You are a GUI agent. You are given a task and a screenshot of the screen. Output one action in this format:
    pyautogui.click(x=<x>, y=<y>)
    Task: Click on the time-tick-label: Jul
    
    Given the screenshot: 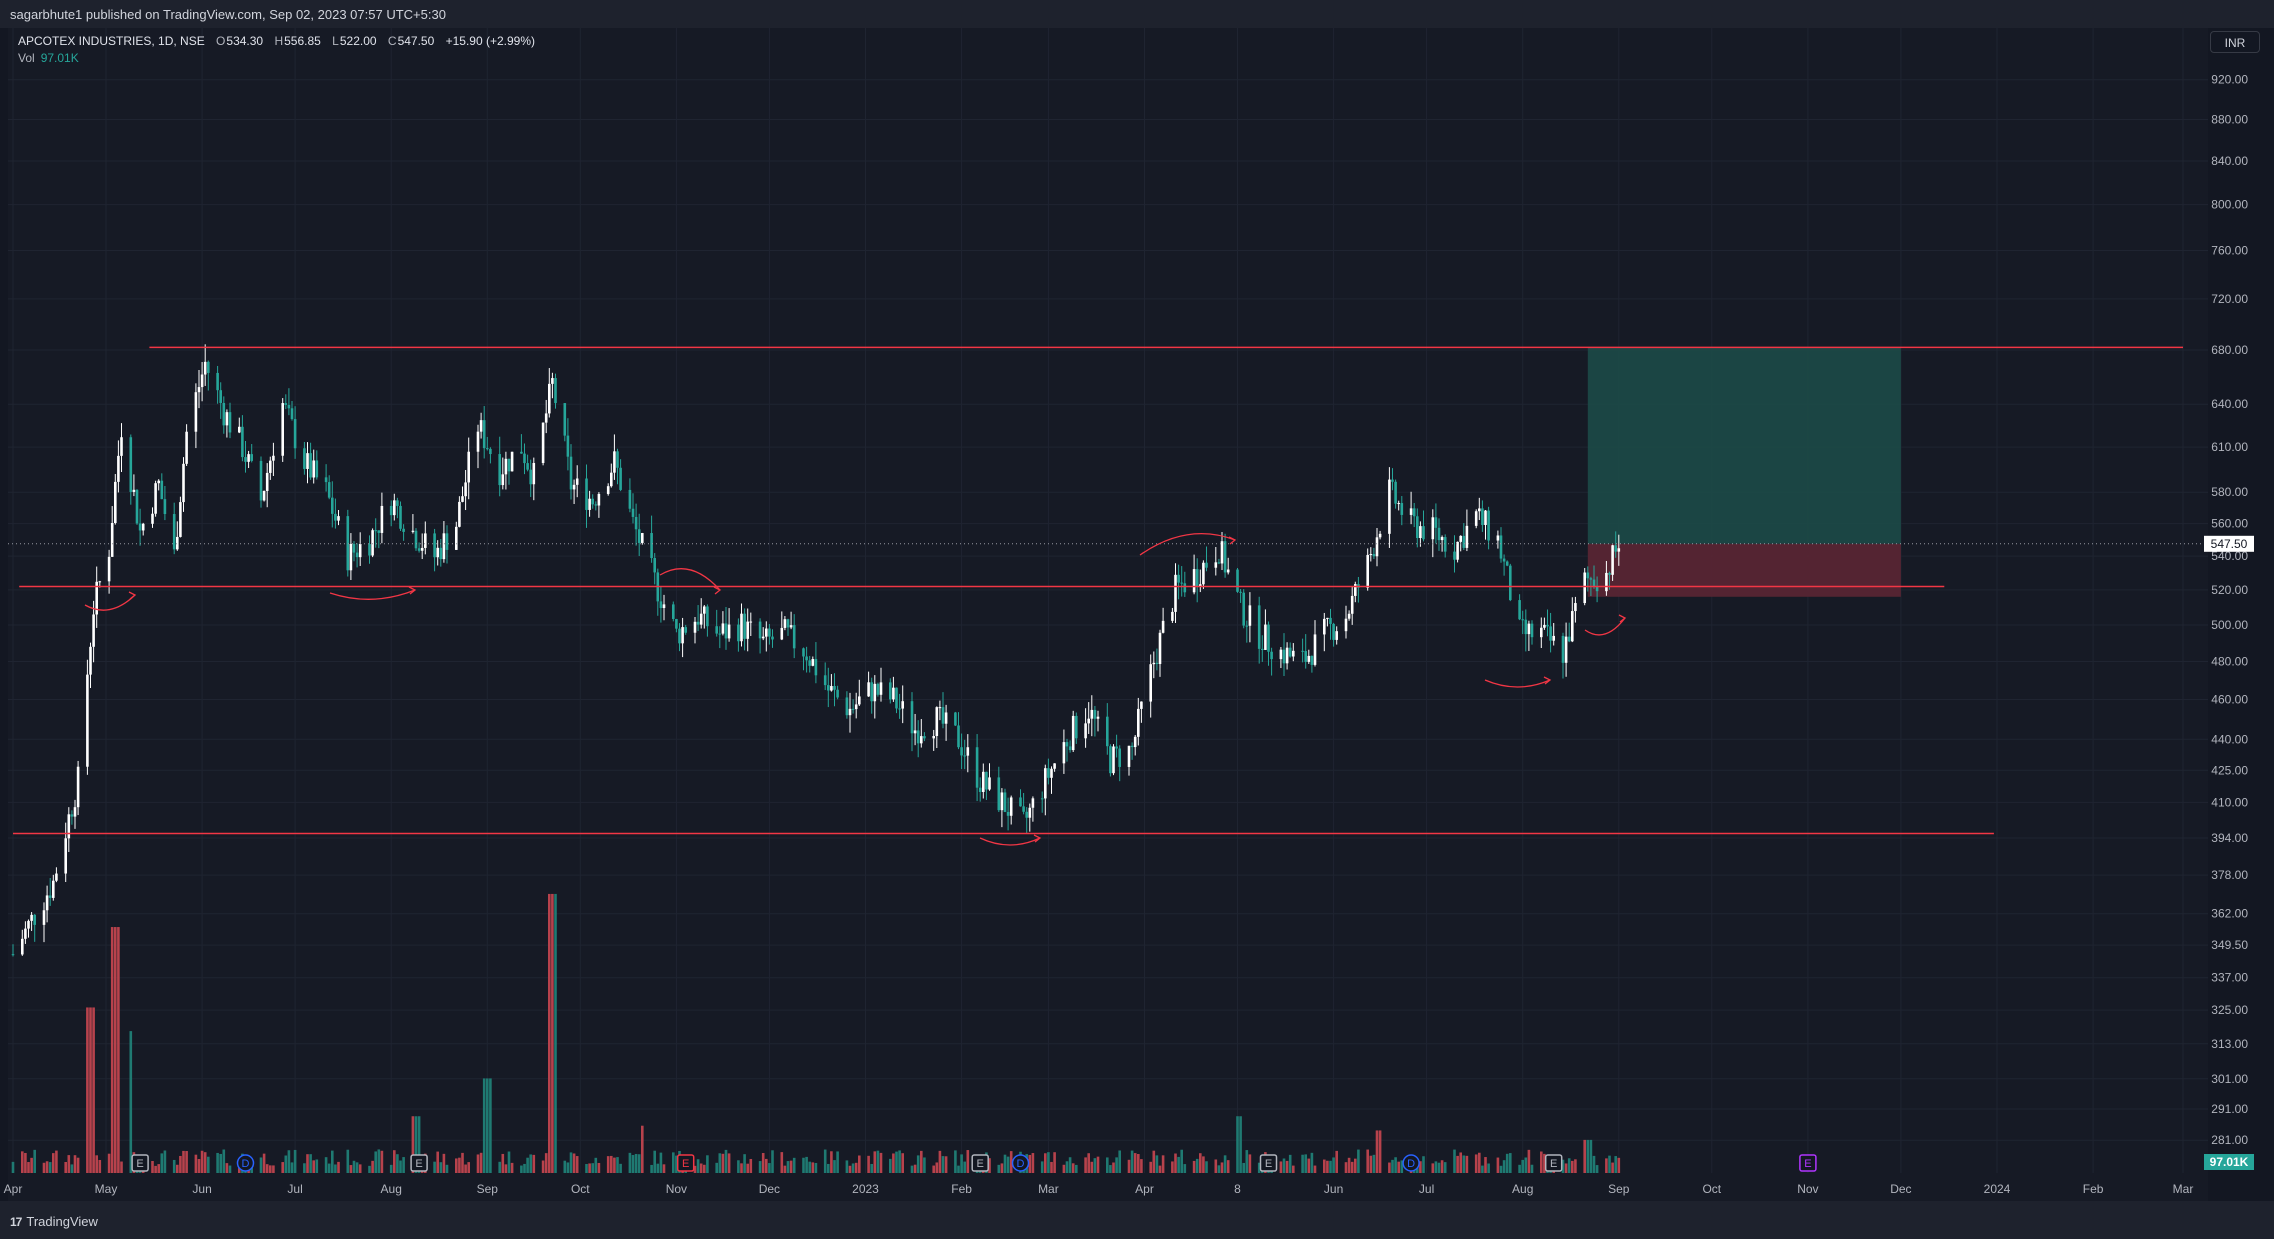 What is the action you would take?
    pyautogui.click(x=1426, y=1189)
    